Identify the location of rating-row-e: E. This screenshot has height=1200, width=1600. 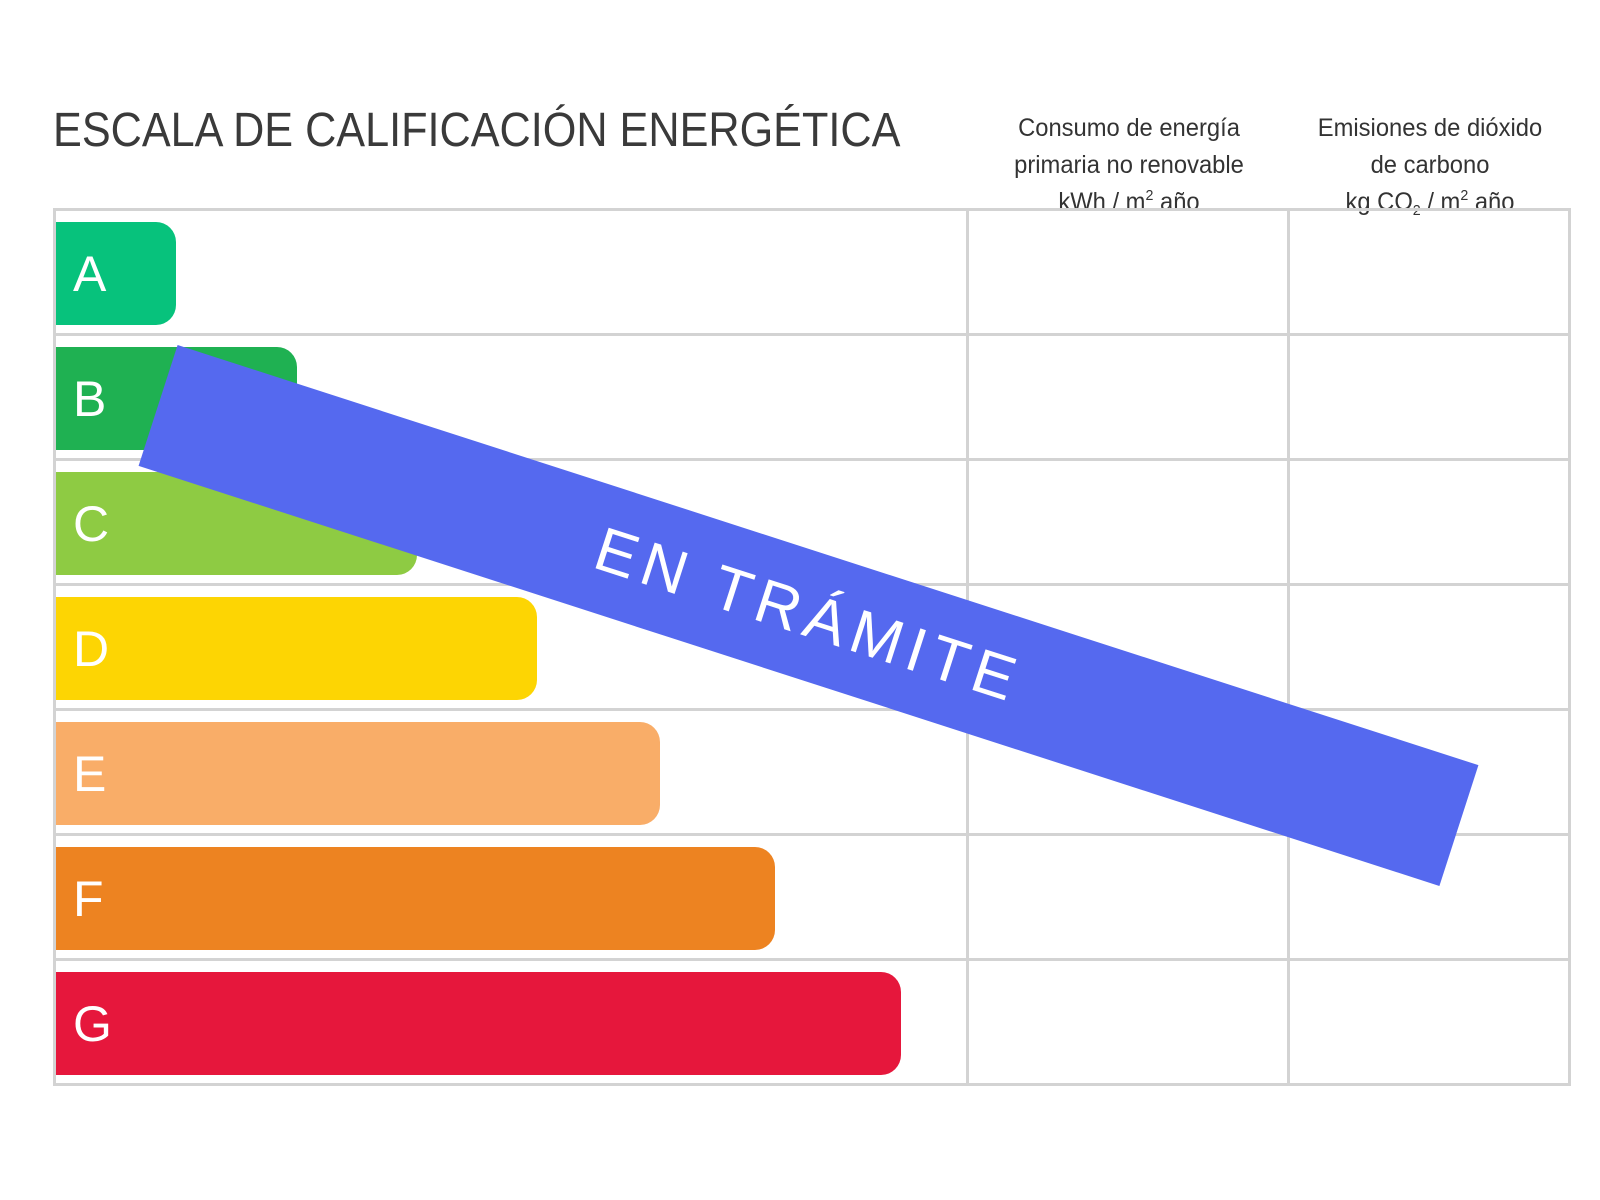
(812, 773).